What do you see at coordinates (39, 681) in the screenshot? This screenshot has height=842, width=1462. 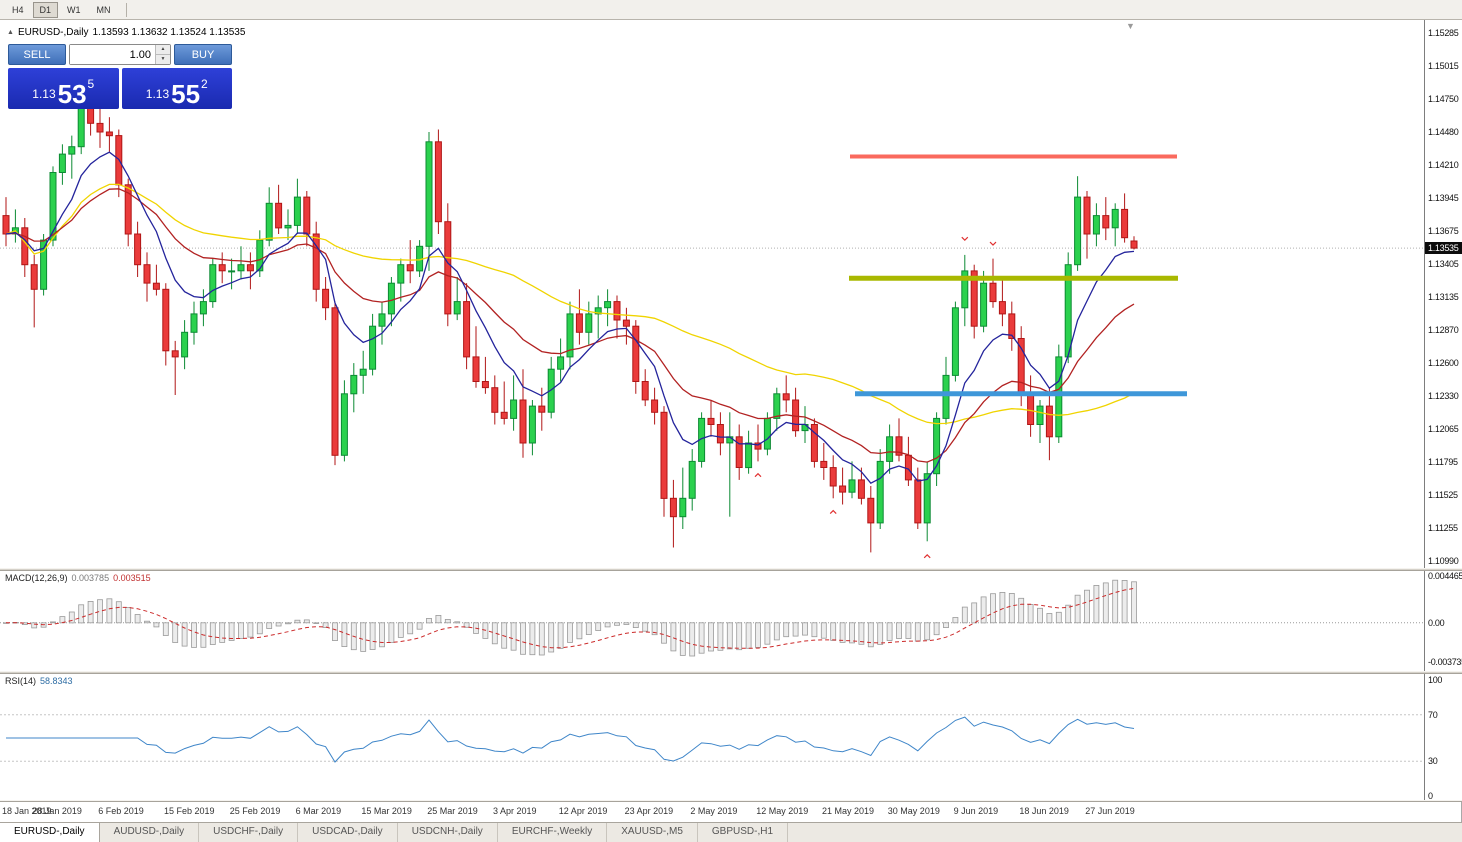 I see `rsi-label: RSI(14) 58.8343` at bounding box center [39, 681].